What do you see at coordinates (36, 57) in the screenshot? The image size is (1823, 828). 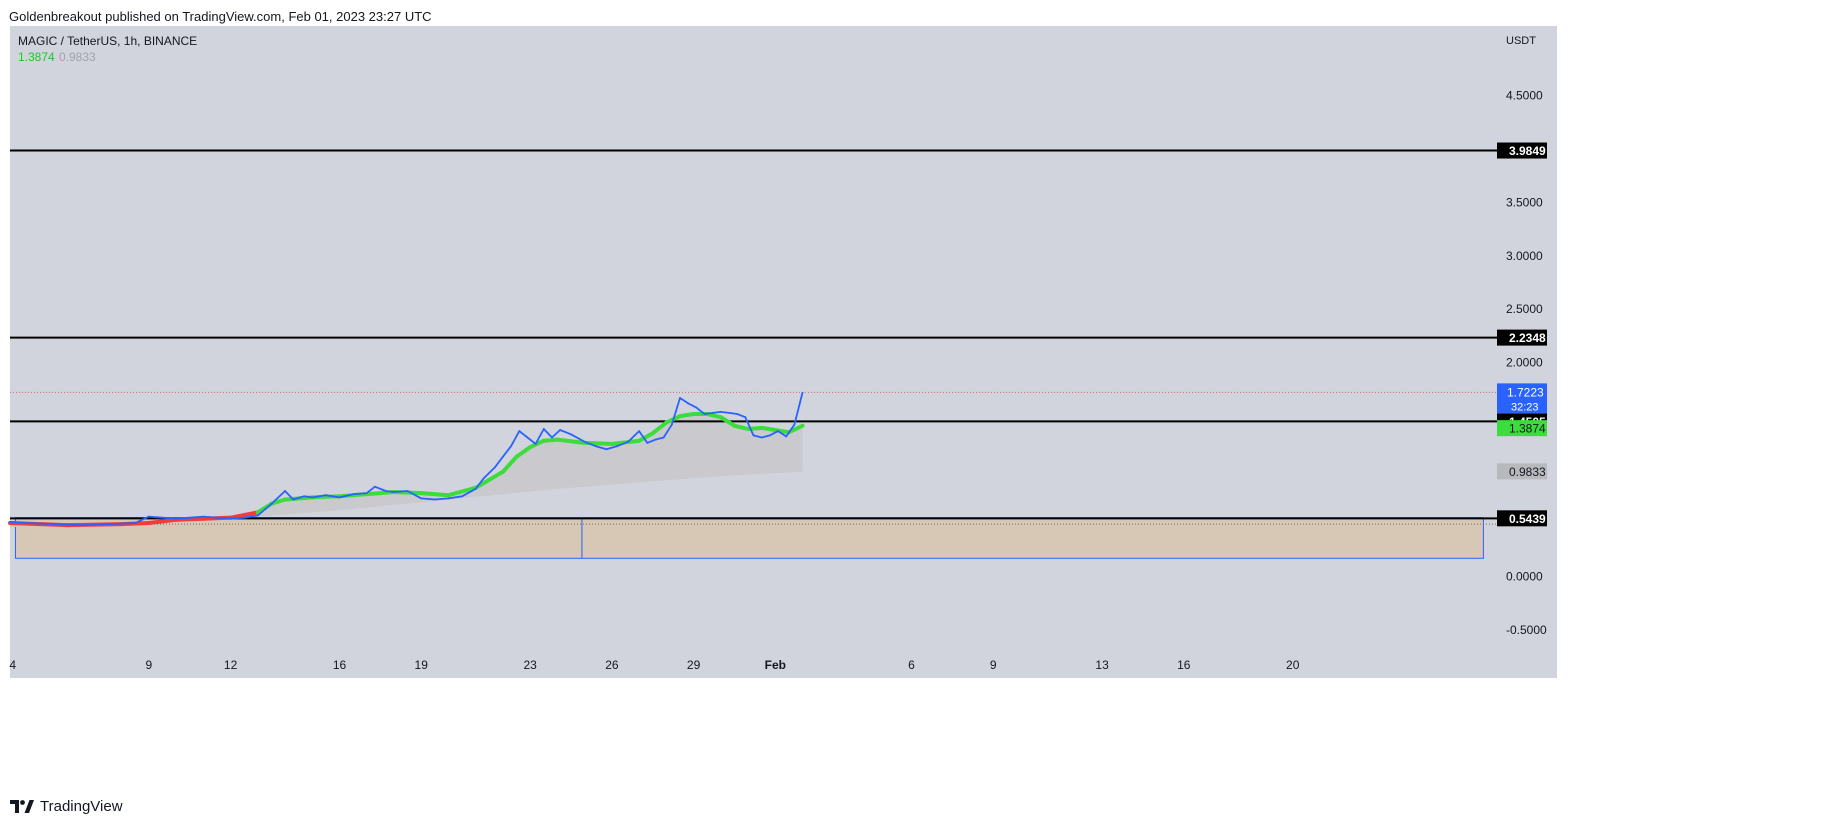 I see `legend-value-ma: 1.3874` at bounding box center [36, 57].